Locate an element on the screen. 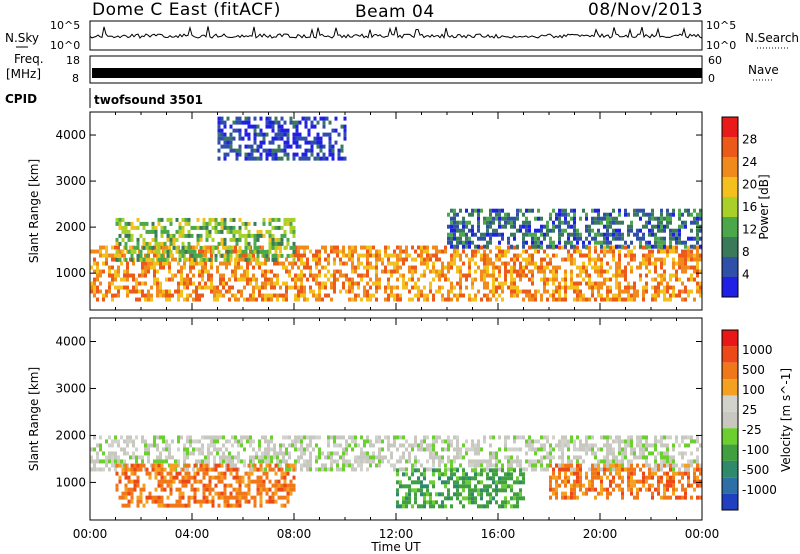 The height and width of the screenshot is (554, 800). velocity-echo-layer is located at coordinates (396, 472).